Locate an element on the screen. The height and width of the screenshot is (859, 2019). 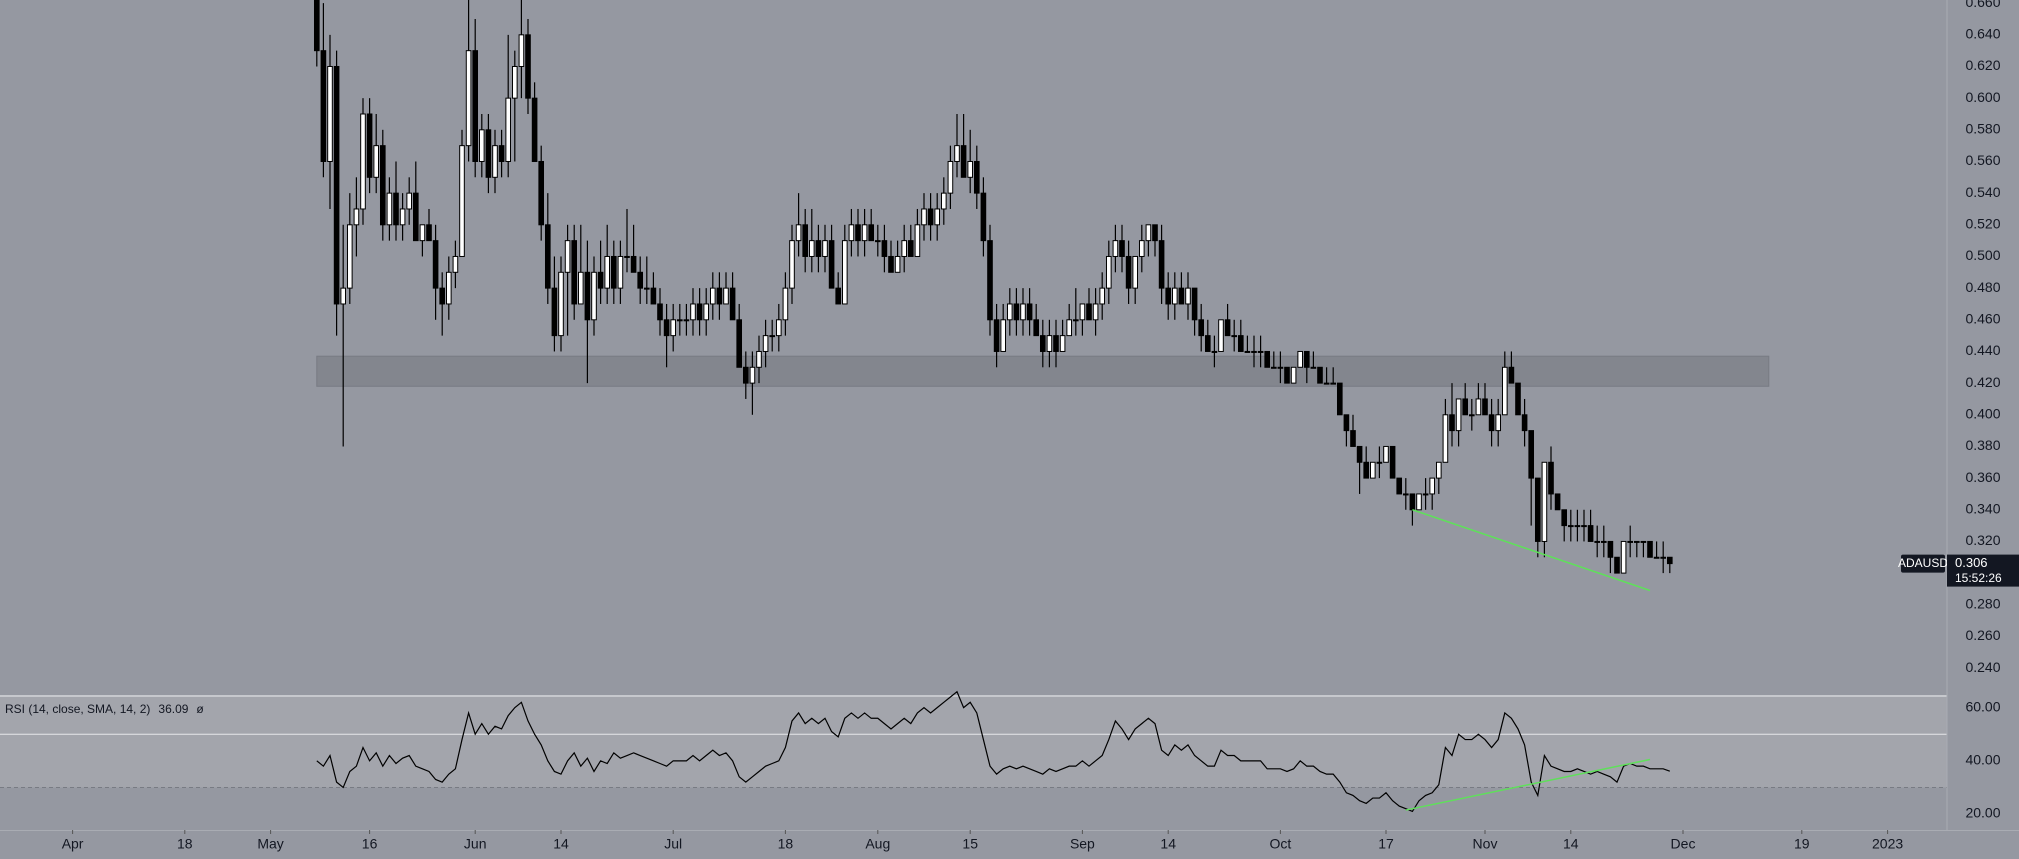
y-tick-label: 0.400 is located at coordinates (1982, 413).